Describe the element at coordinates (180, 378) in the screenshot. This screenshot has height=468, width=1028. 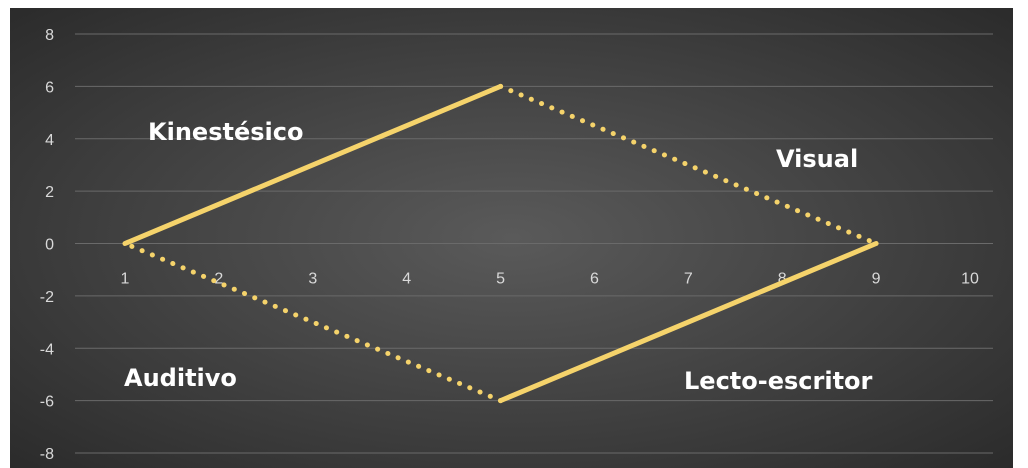
I see `annotation-auditivo: Auditivo` at that location.